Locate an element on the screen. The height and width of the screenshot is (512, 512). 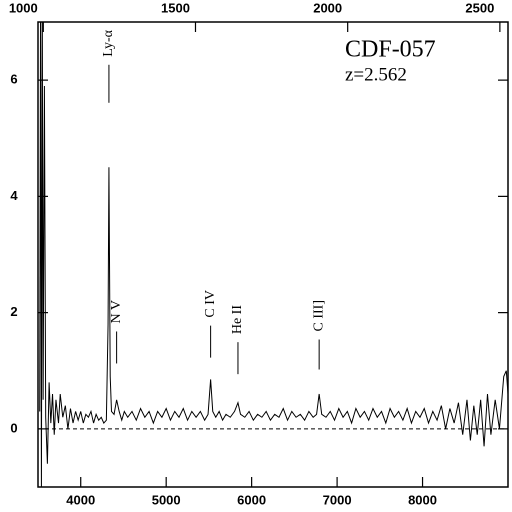
line-label: N V is located at coordinates (116, 311).